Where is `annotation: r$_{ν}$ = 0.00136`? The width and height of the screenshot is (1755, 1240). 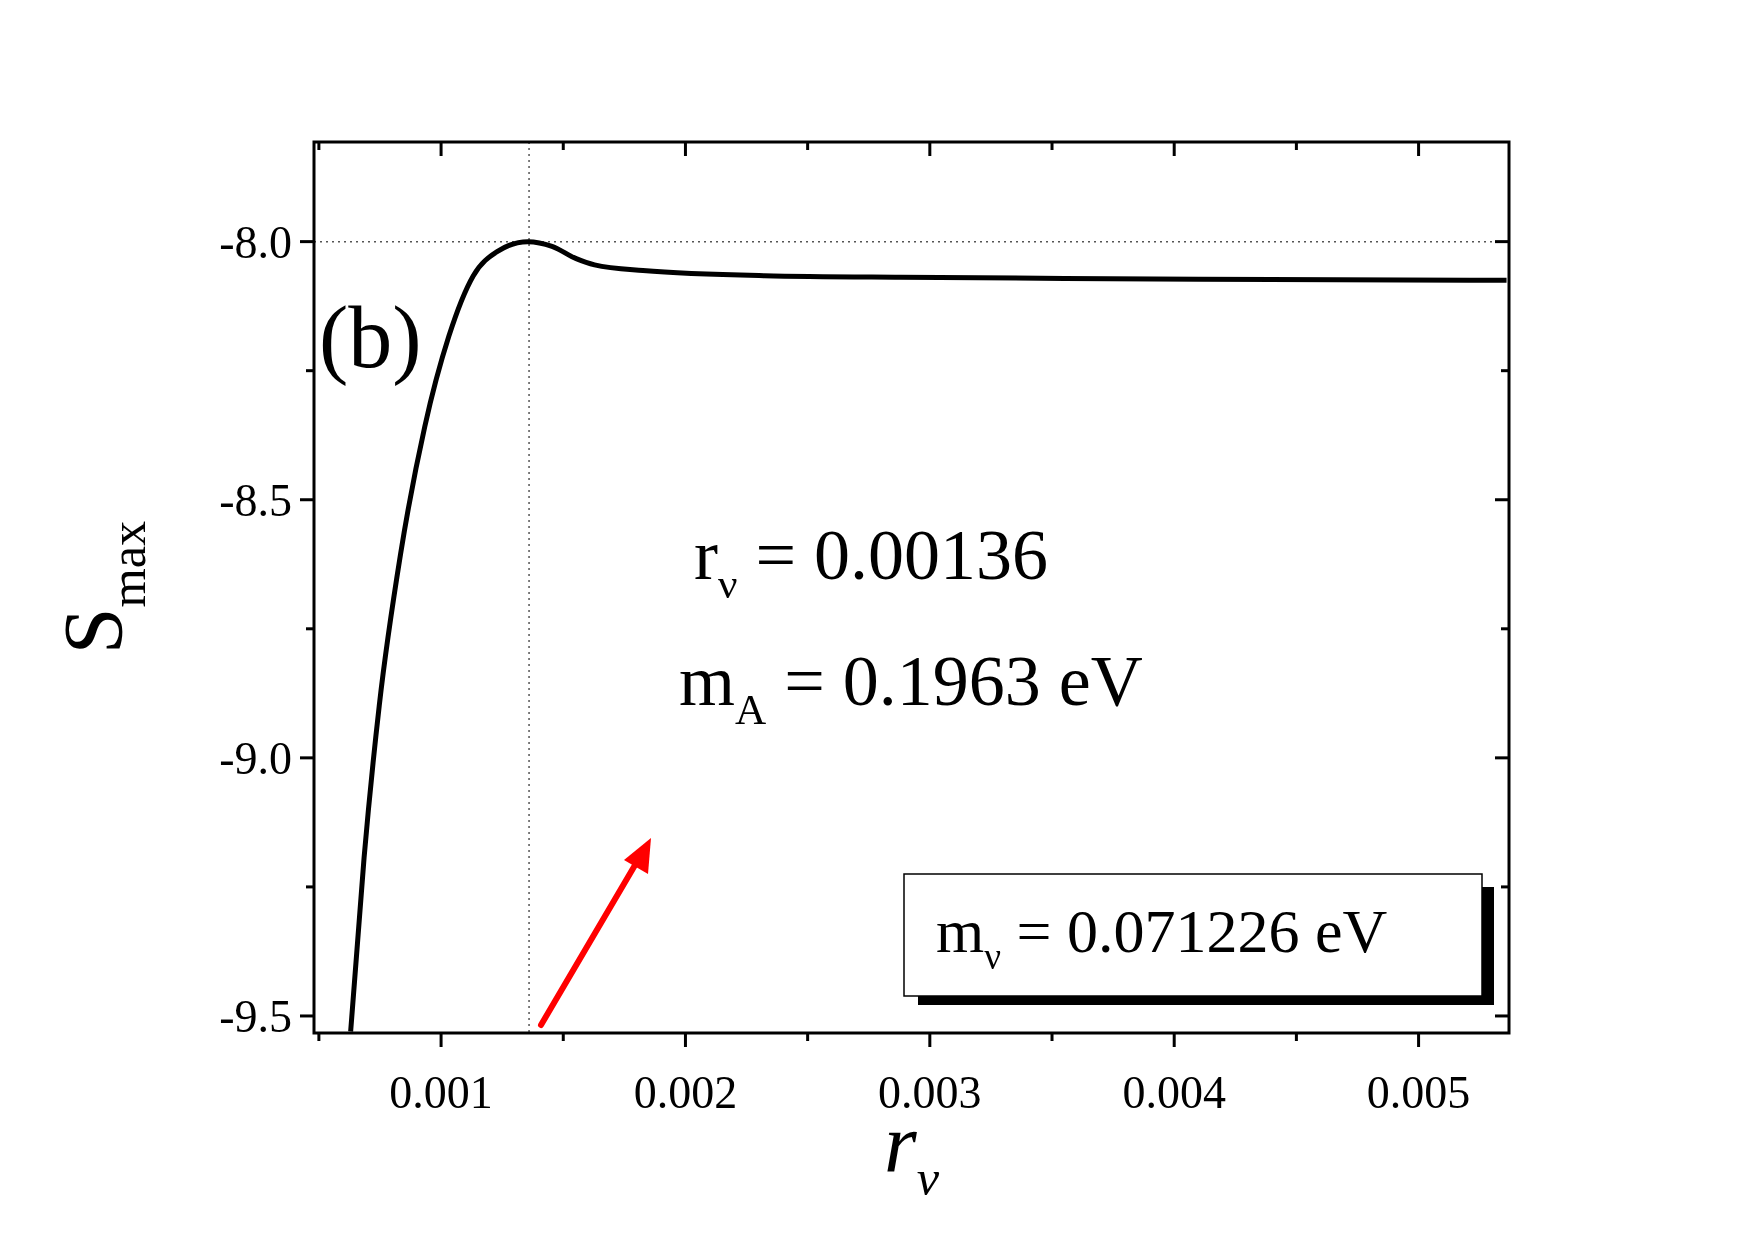 annotation: r$_{ν}$ = 0.00136 is located at coordinates (871, 561).